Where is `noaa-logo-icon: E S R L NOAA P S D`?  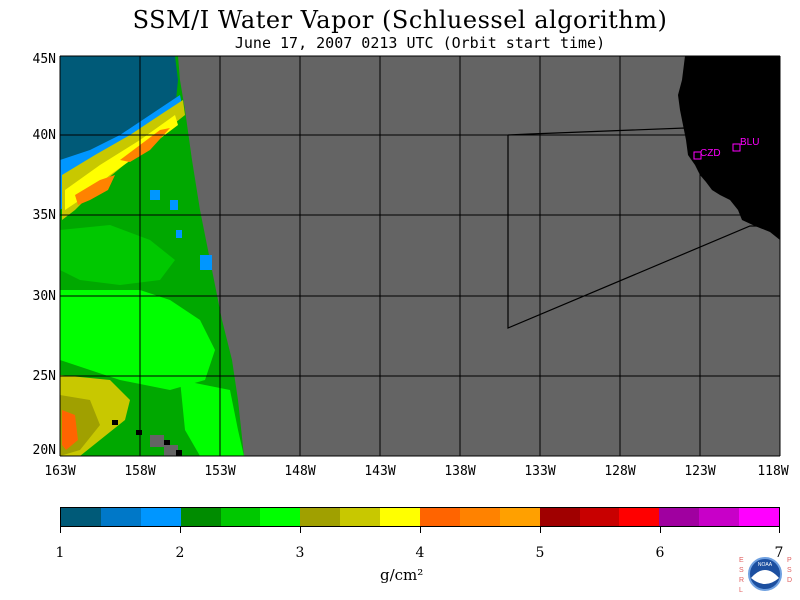
noaa-logo-icon: E S R L NOAA P S D is located at coordinates (765, 575).